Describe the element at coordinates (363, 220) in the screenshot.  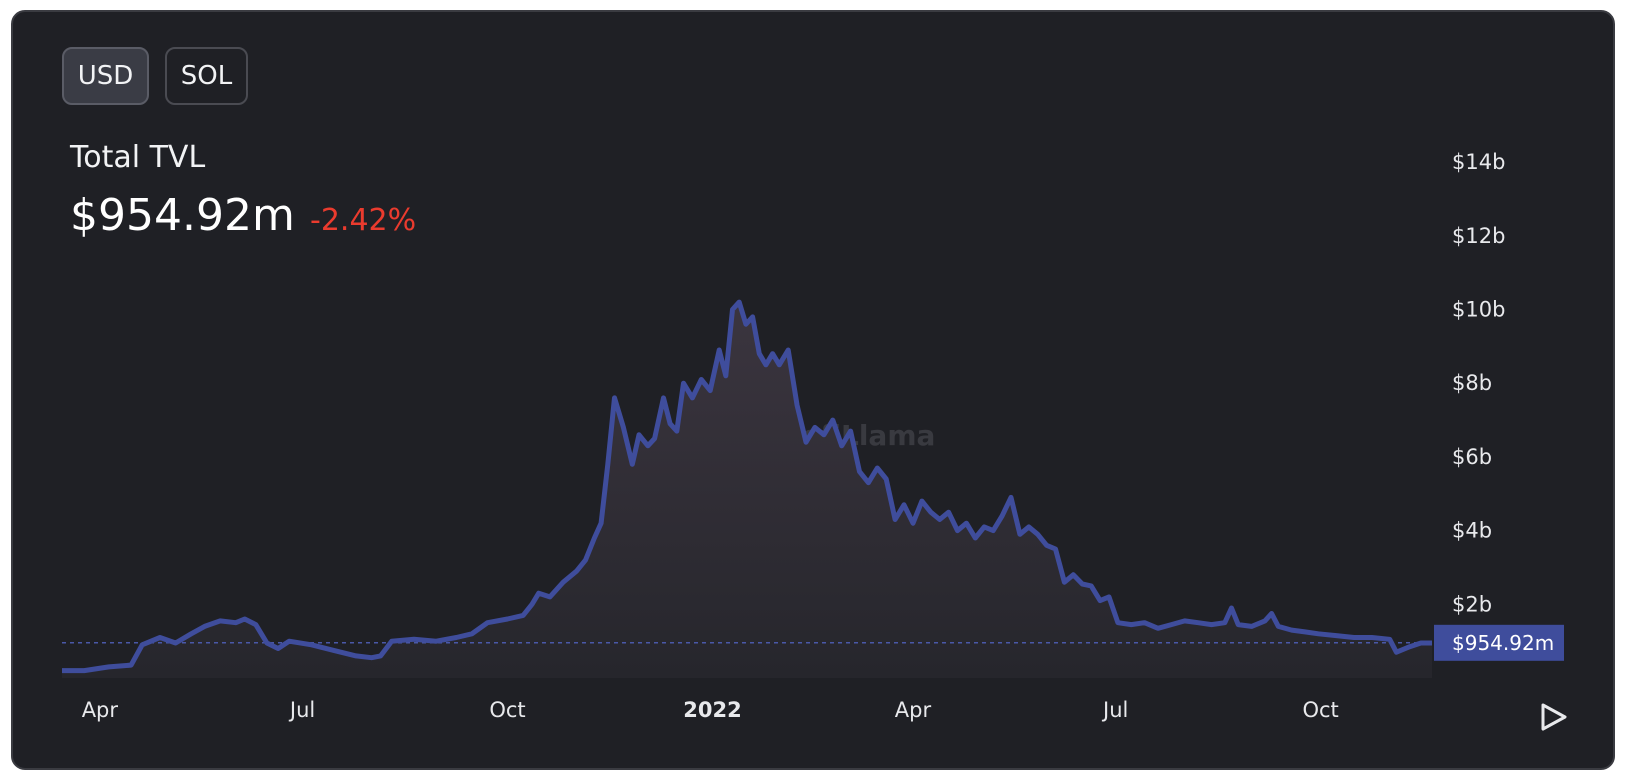
I see `tvl-change-percent: -2.42%` at that location.